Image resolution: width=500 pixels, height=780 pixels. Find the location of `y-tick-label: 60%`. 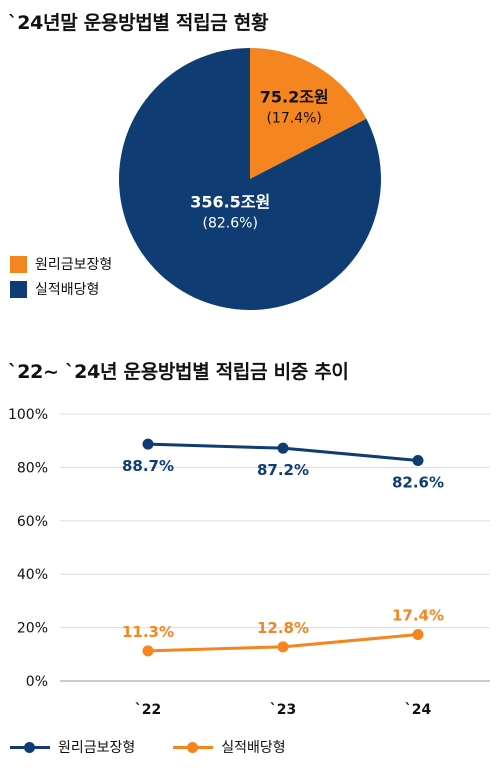

y-tick-label: 60% is located at coordinates (32, 522).